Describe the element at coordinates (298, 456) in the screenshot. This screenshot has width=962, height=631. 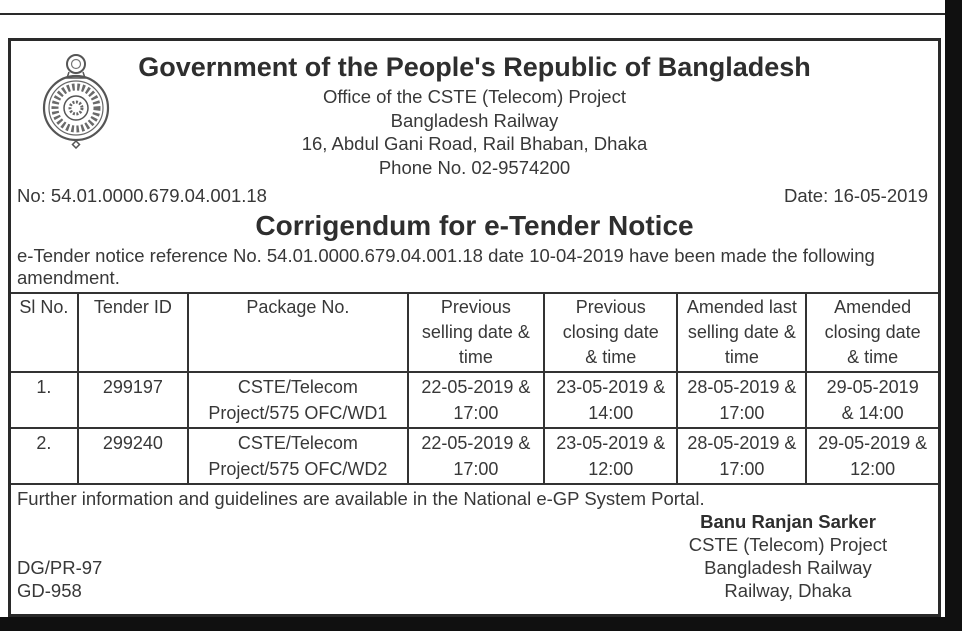
I see `table-cell: CSTE/Telecom Project/575 OFC/WD2` at that location.